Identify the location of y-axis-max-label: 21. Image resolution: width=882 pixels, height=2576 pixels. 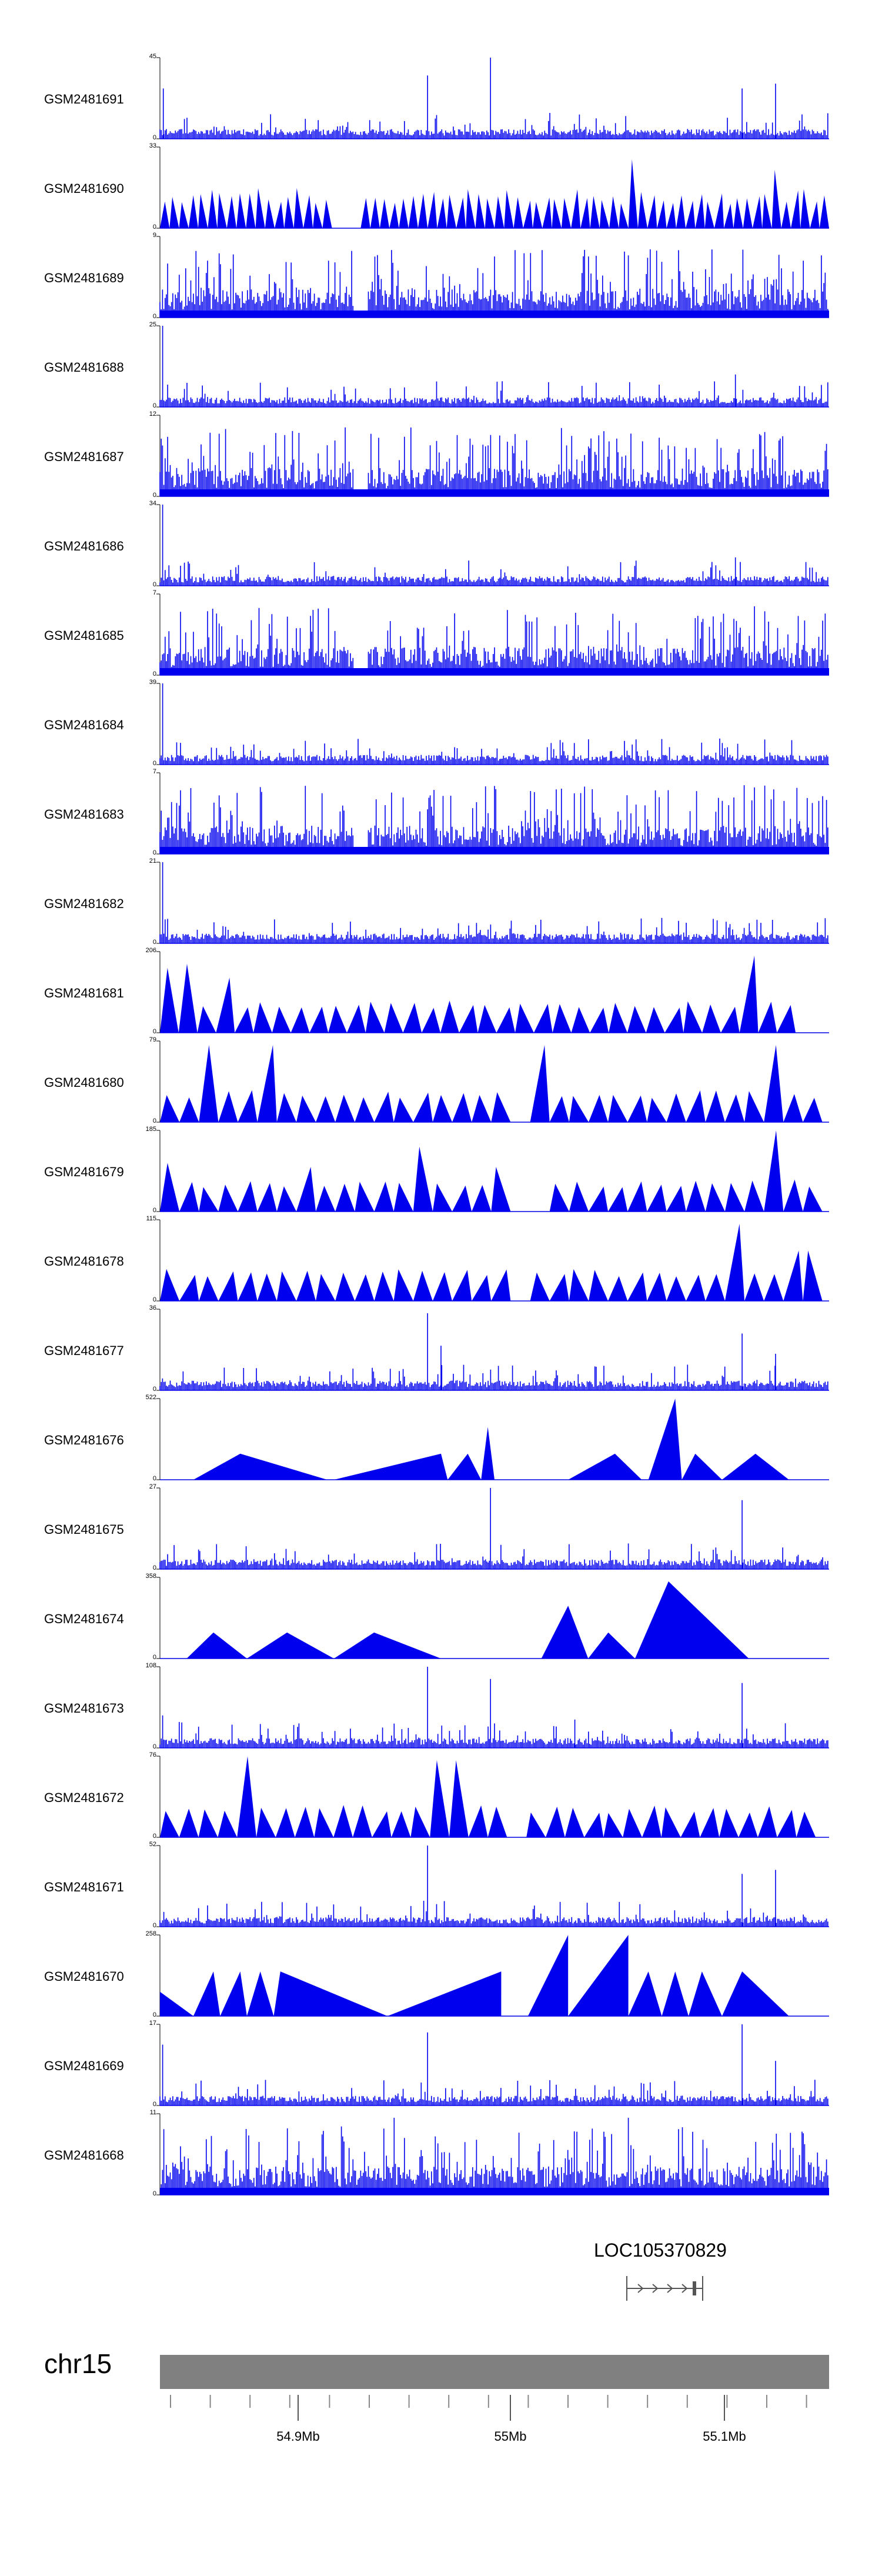
(152, 861).